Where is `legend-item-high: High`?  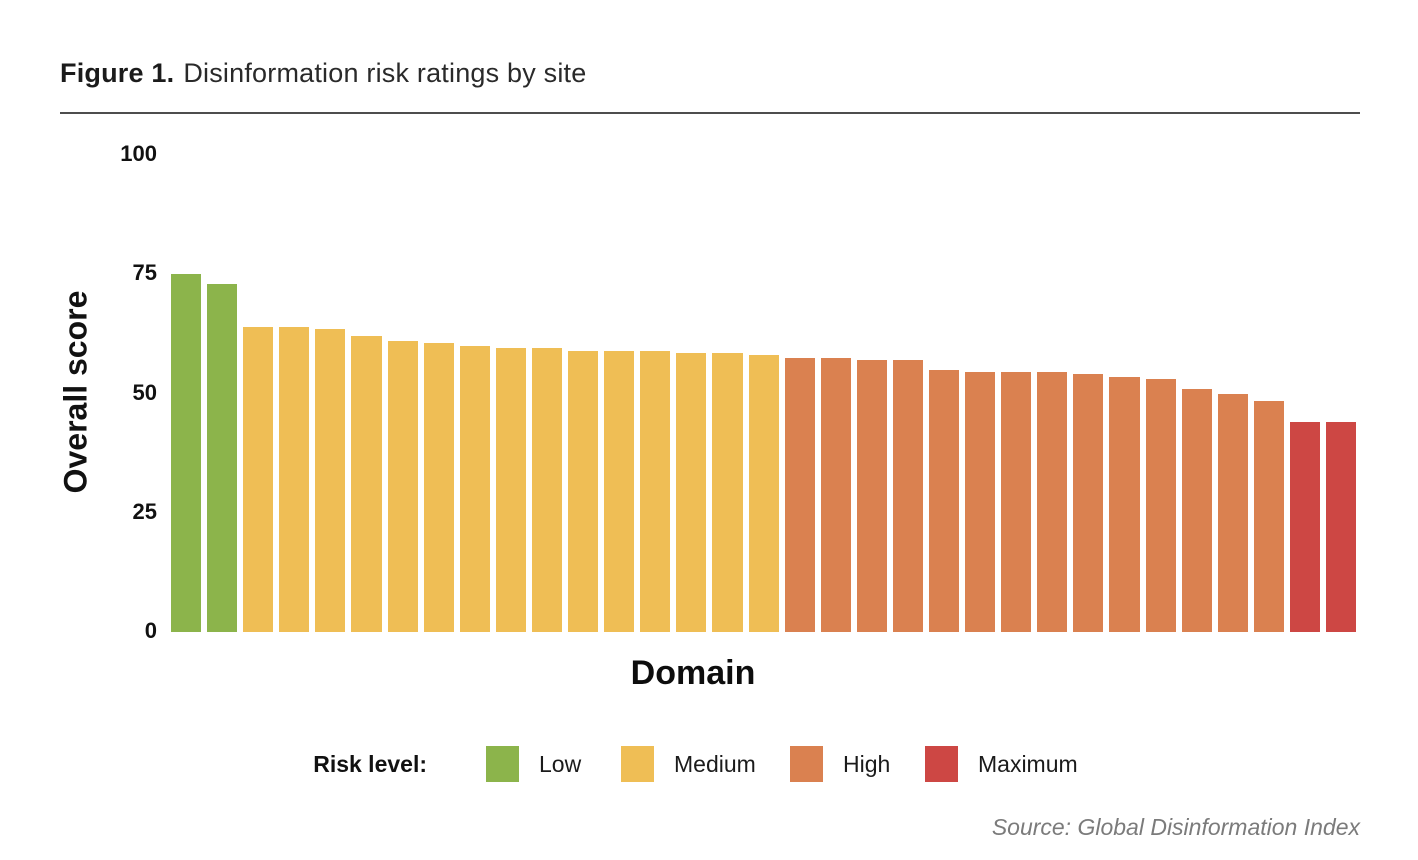 legend-item-high: High is located at coordinates (840, 764).